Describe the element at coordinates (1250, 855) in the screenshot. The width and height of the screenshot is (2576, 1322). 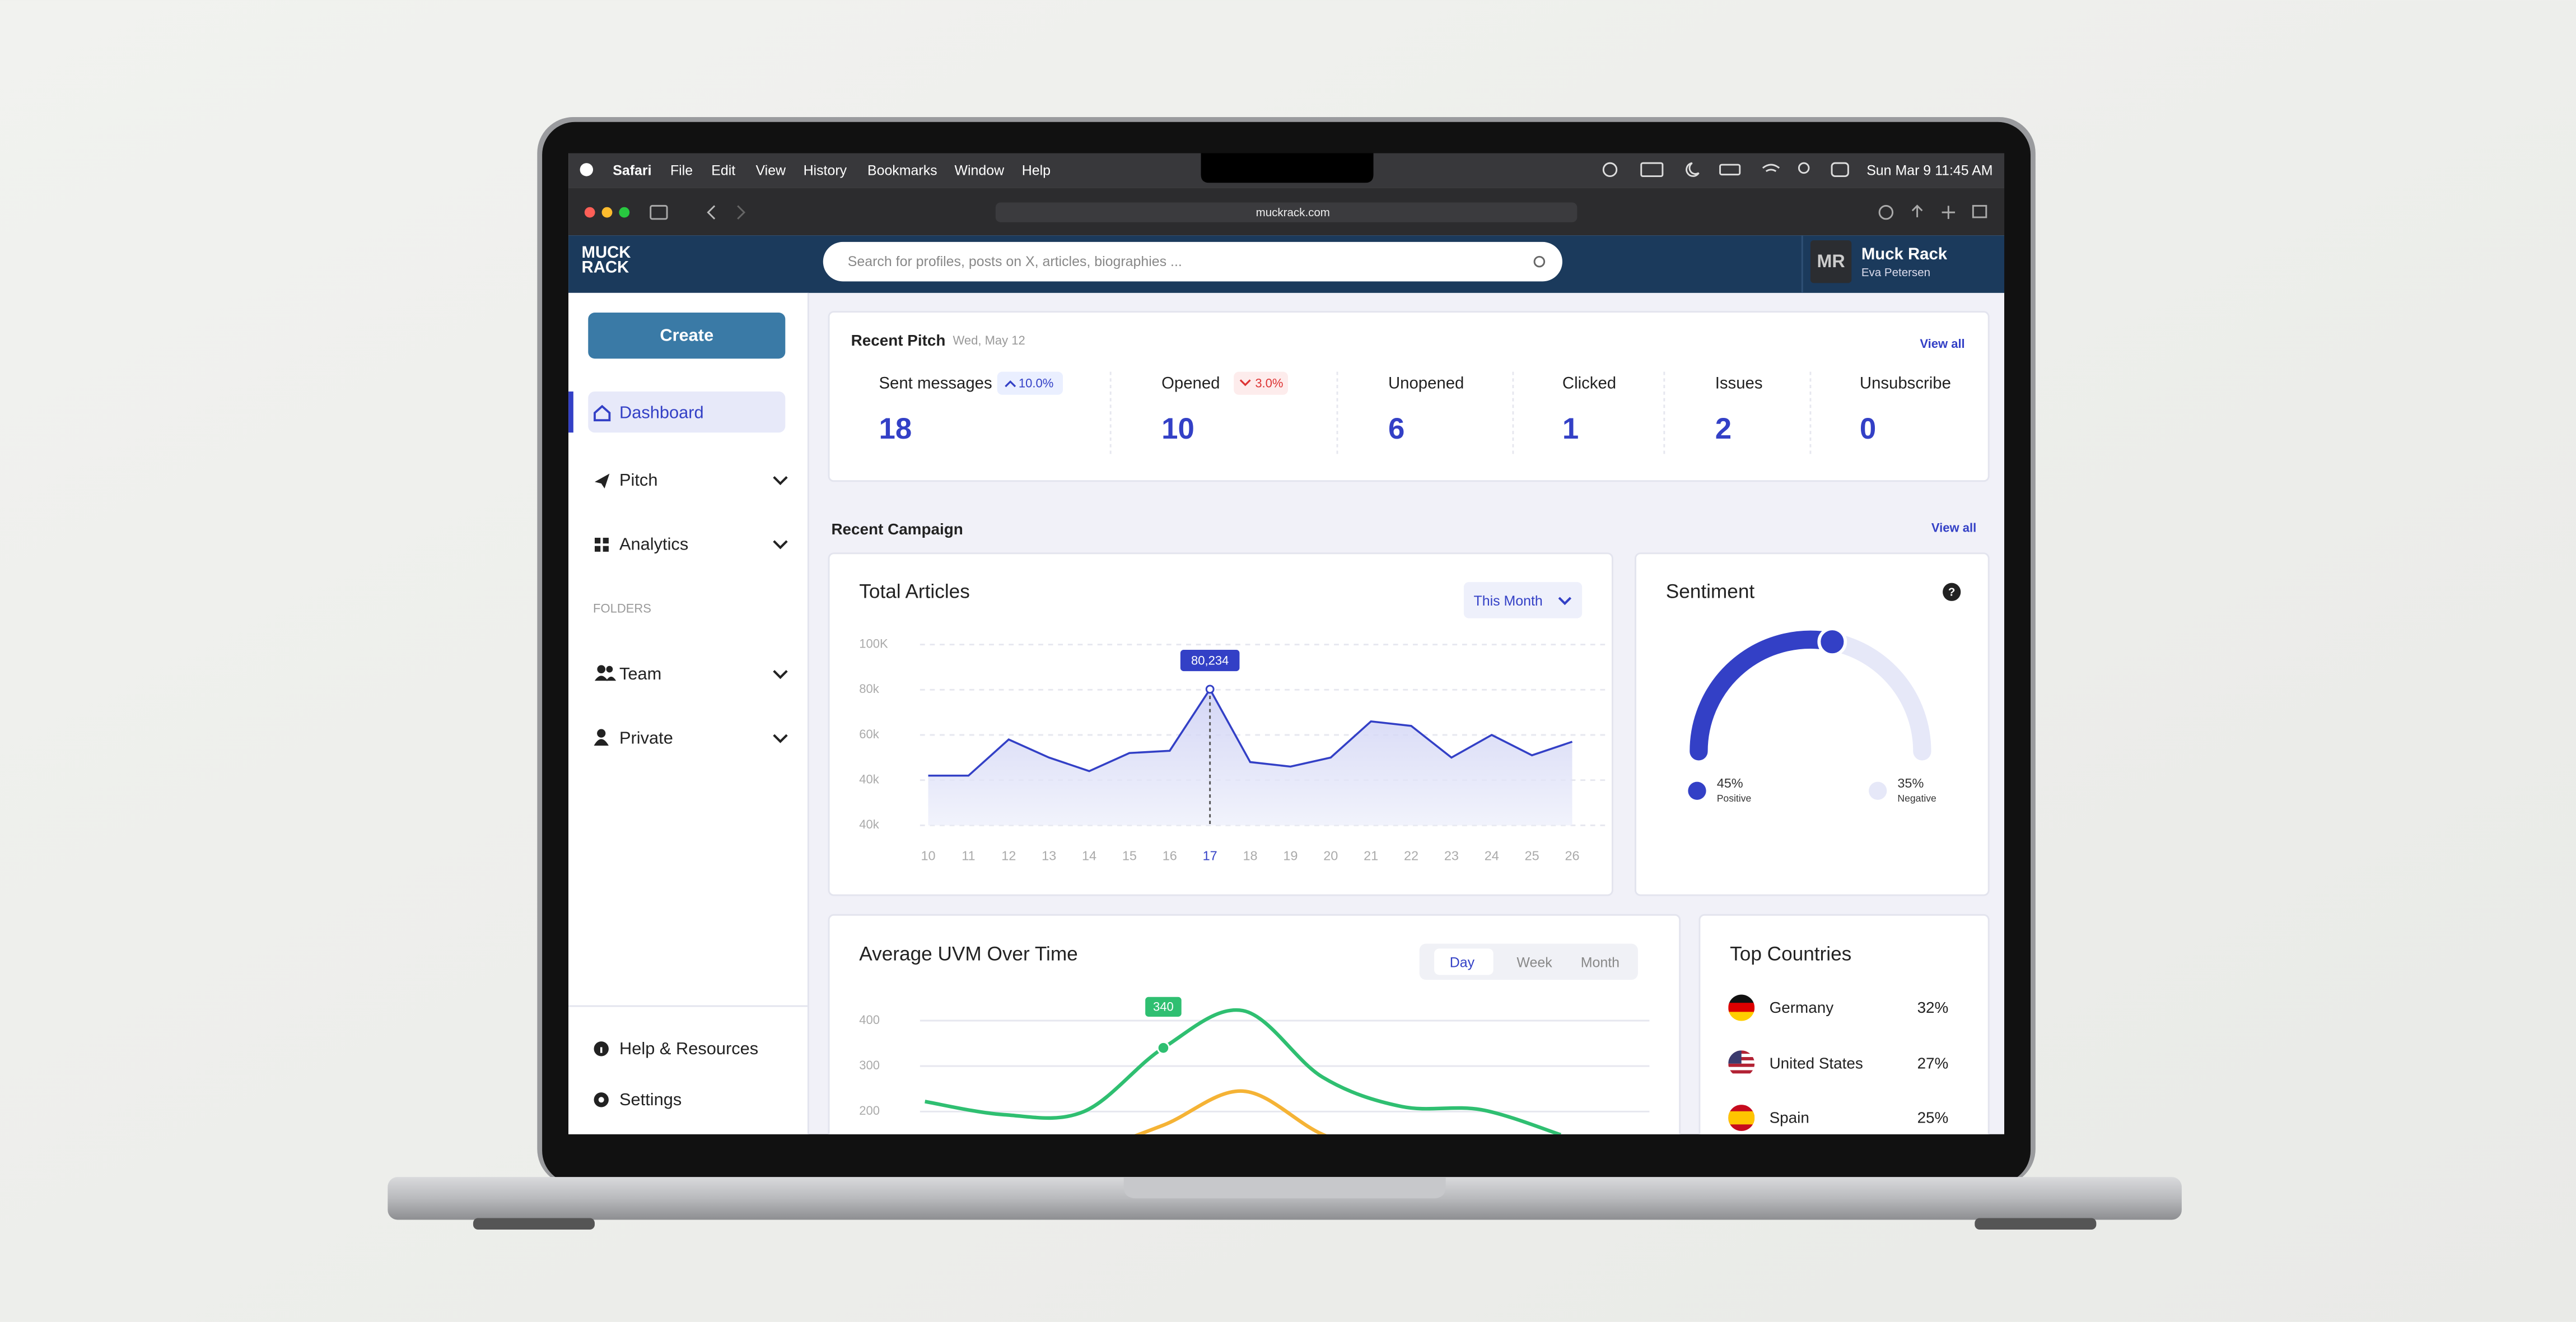
I see `x-tick-label: 18` at that location.